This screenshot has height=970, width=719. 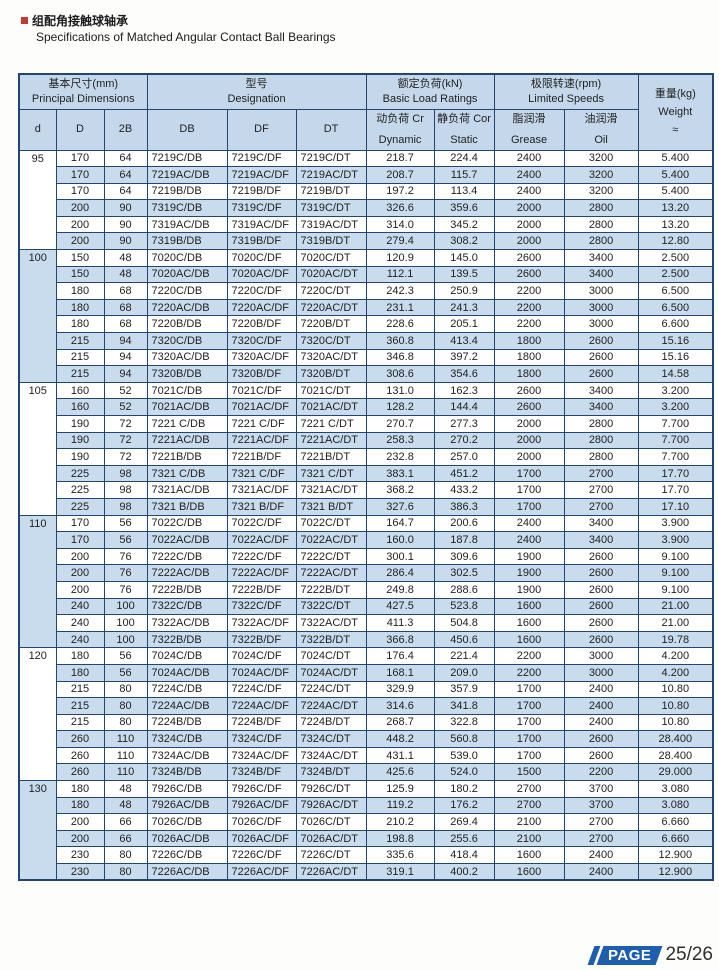 I want to click on cell-grease-speed: 2100, so click(x=529, y=822).